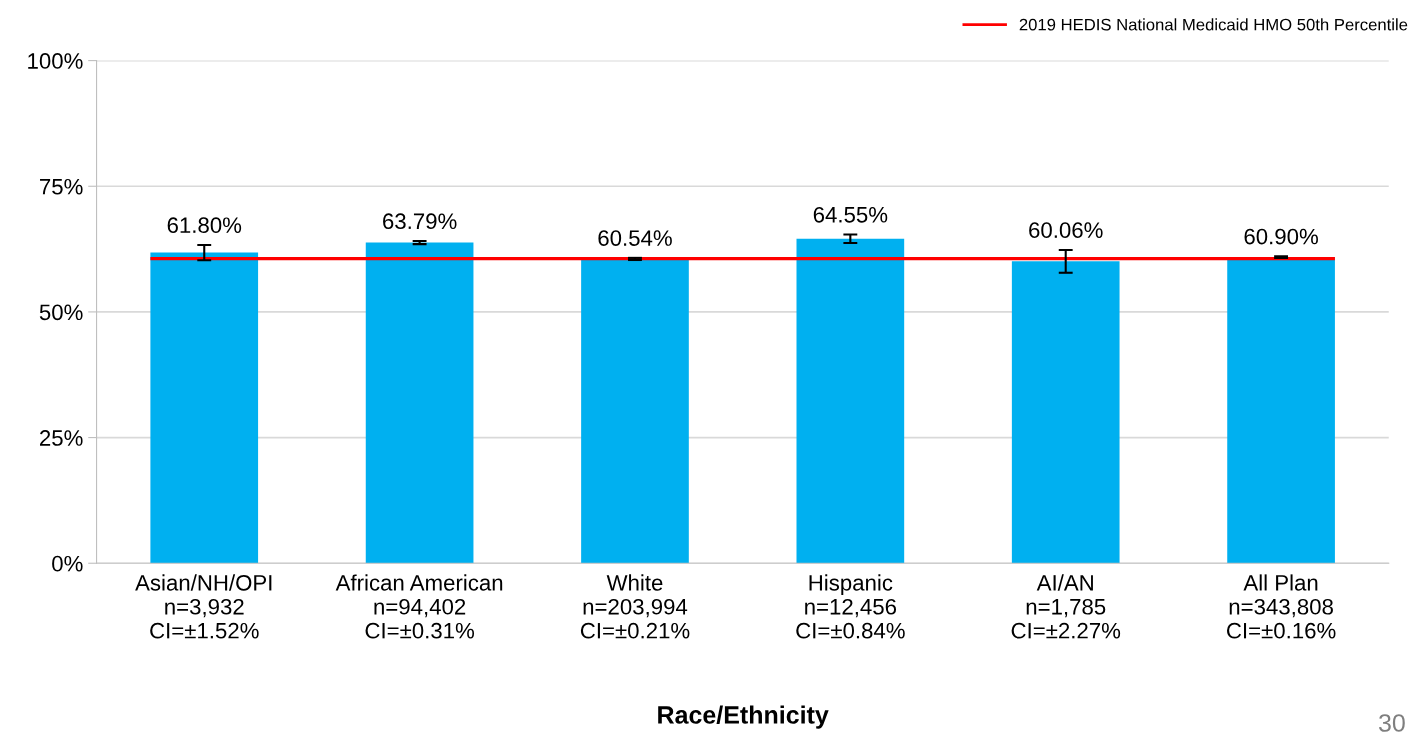 This screenshot has height=748, width=1420. What do you see at coordinates (204, 225) in the screenshot?
I see `data-label: 61.80%` at bounding box center [204, 225].